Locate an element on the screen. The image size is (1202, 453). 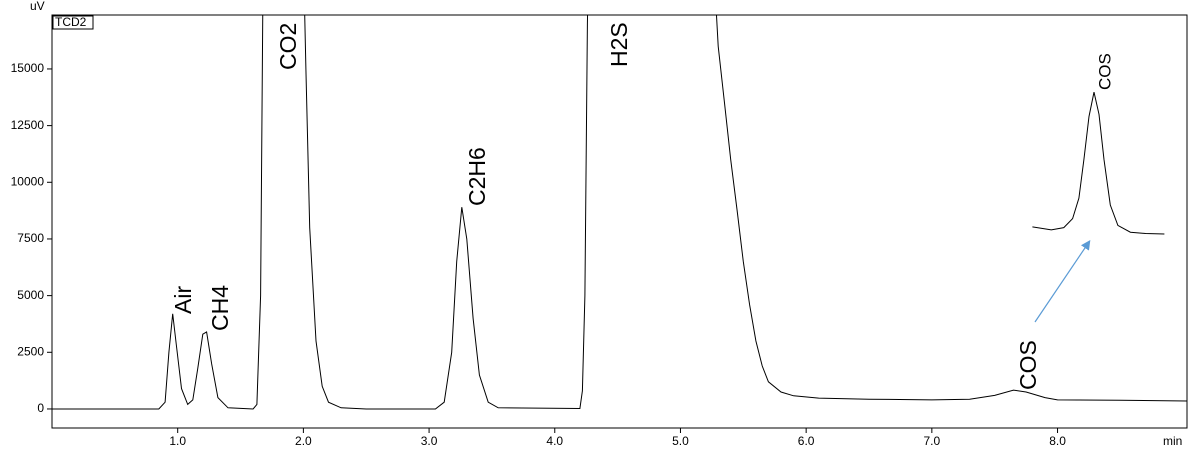
inset-arrow is located at coordinates (1062, 281).